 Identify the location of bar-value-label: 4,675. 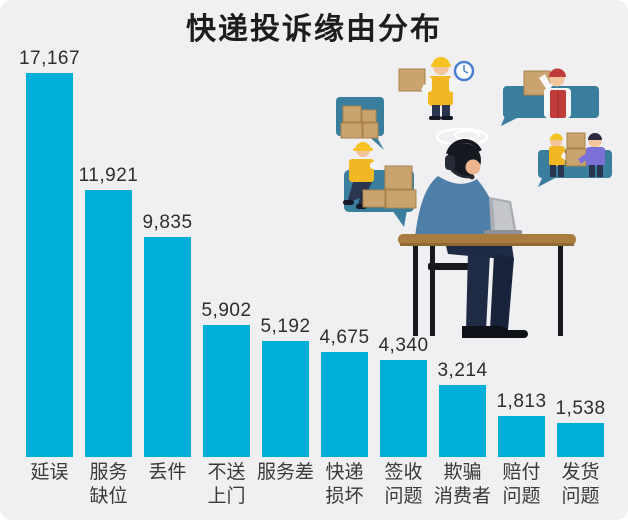
(344, 337).